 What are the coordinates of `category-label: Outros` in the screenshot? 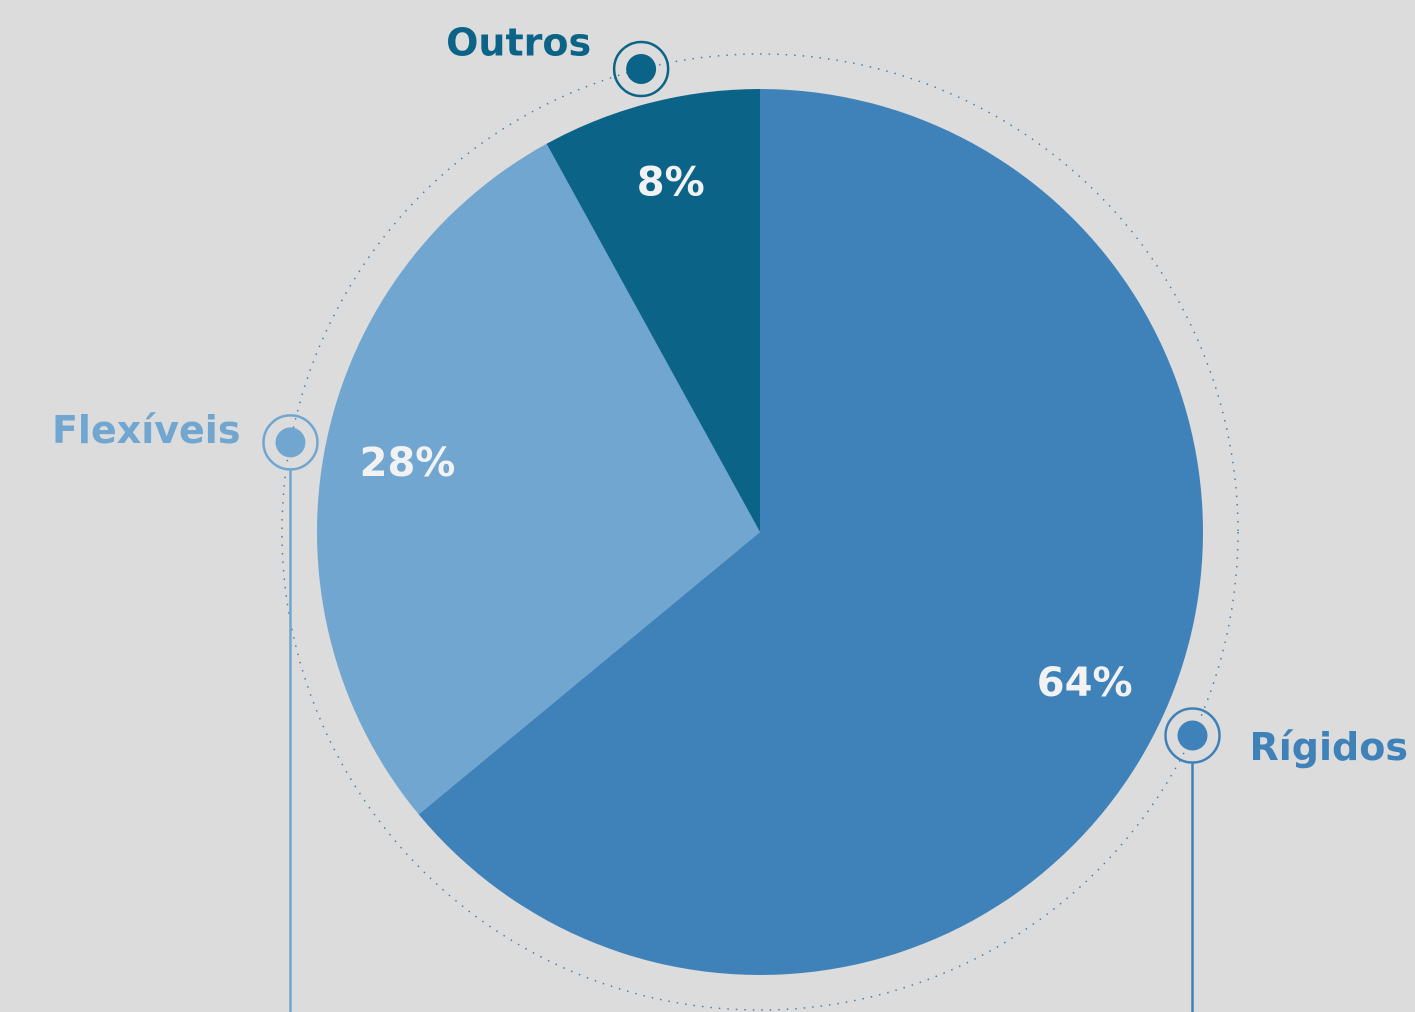 It's located at (518, 43).